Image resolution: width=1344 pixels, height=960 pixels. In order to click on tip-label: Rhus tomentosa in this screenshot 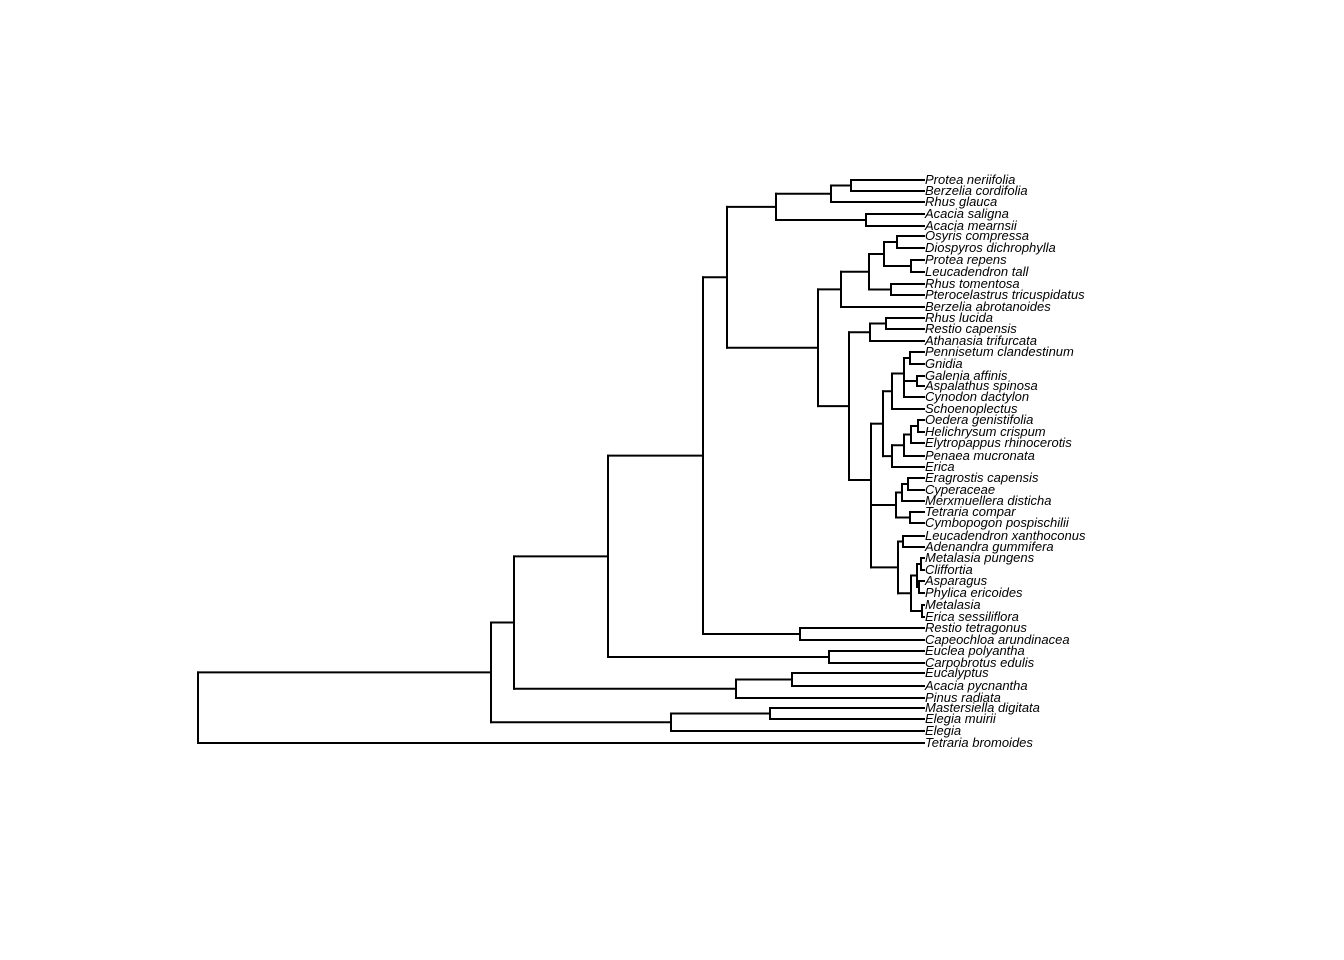, I will do `click(972, 283)`.